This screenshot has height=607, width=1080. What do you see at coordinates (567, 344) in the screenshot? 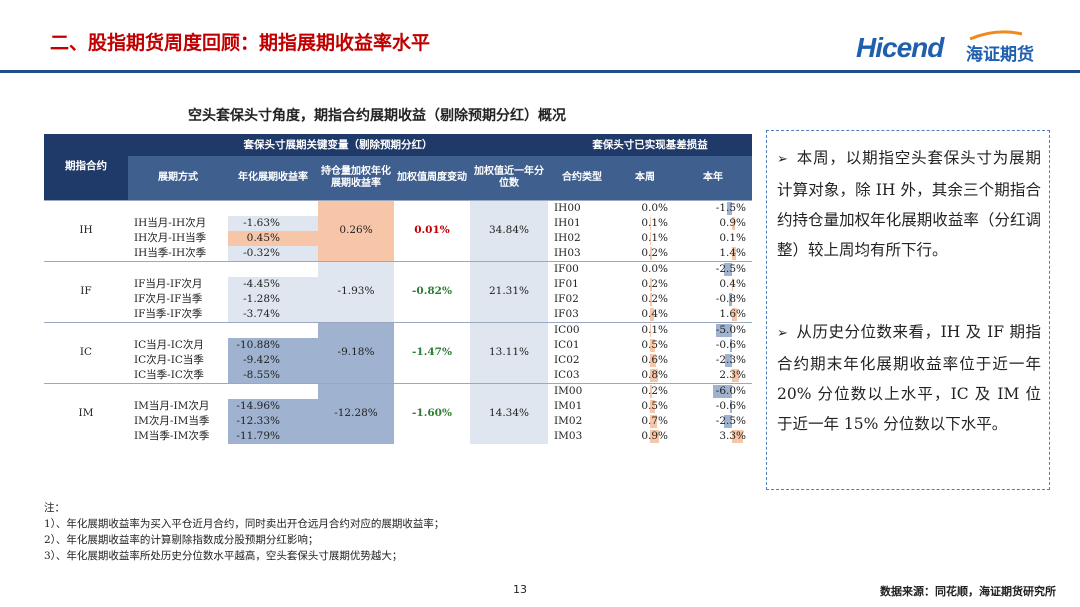
I see `contract-type: IC01` at bounding box center [567, 344].